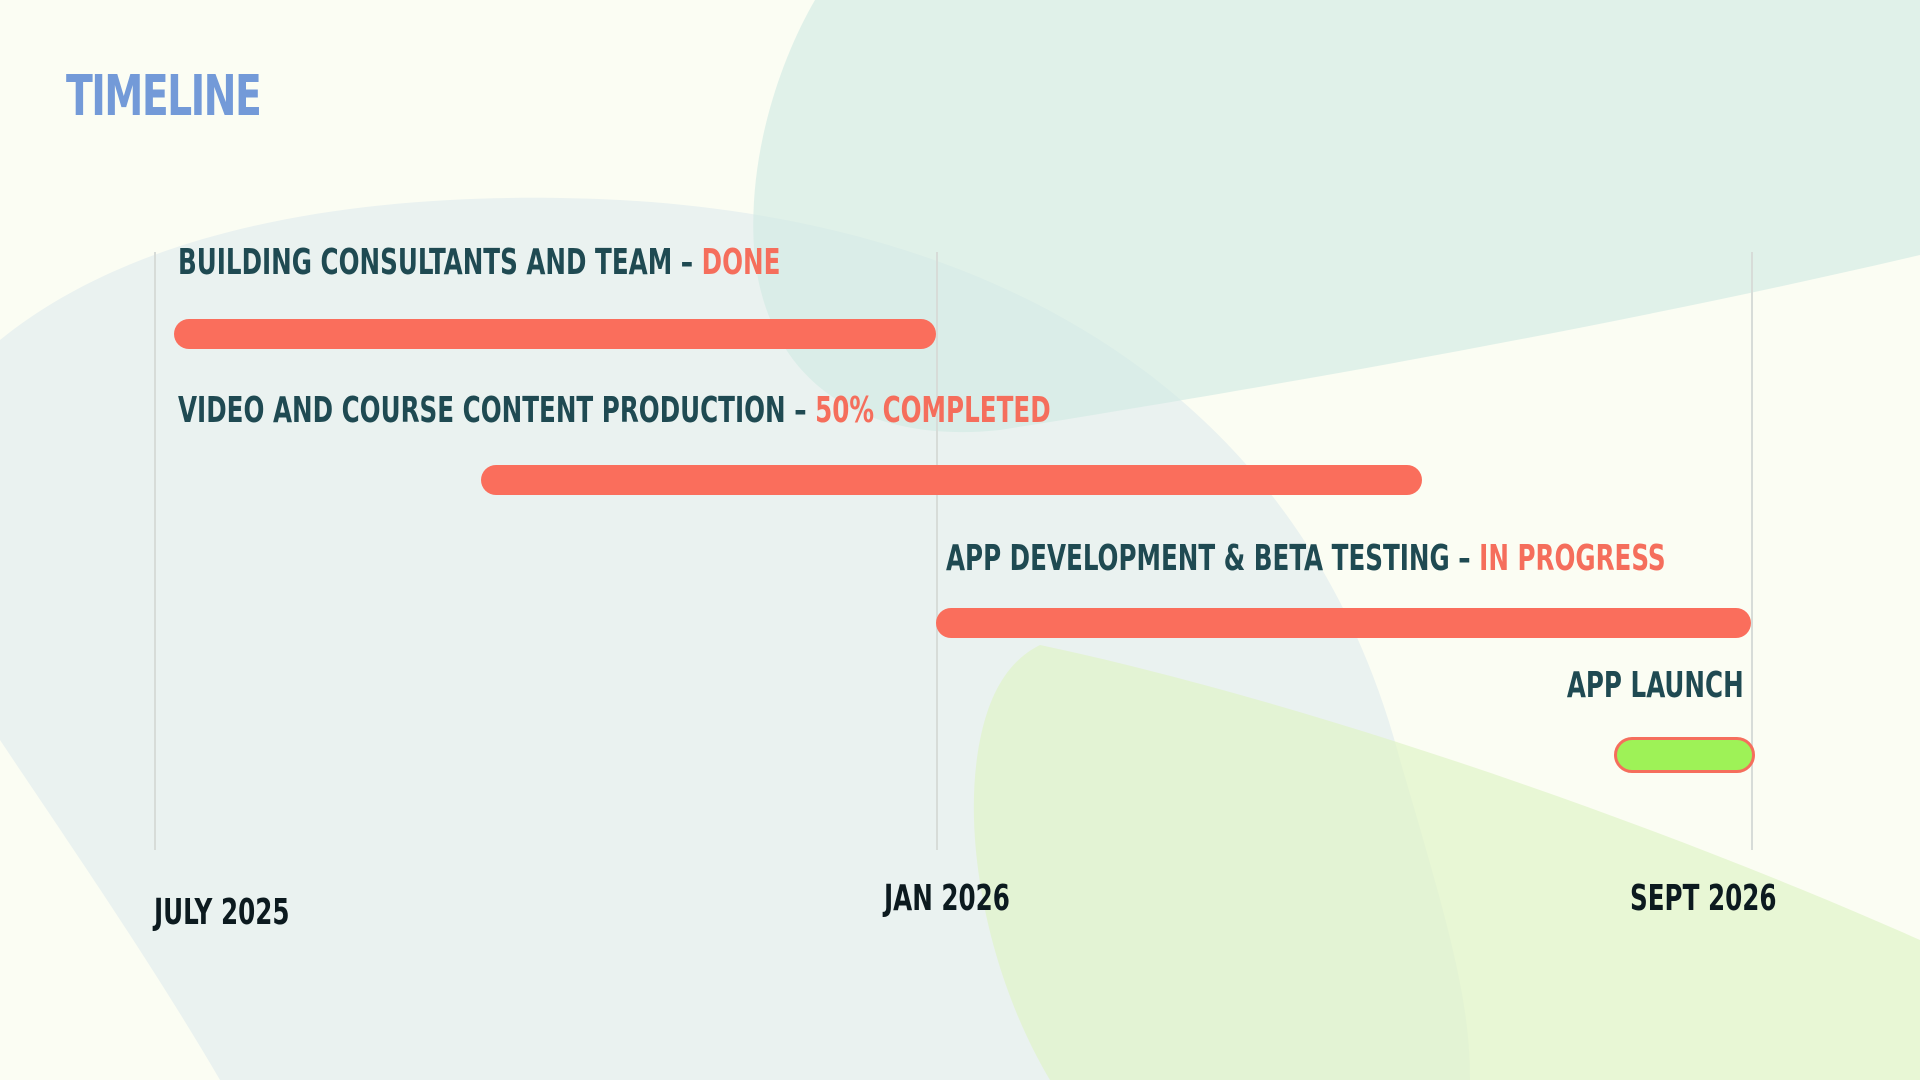 This screenshot has width=1920, height=1080. I want to click on task-label-app-launch: APP LAUNCH, so click(1655, 685).